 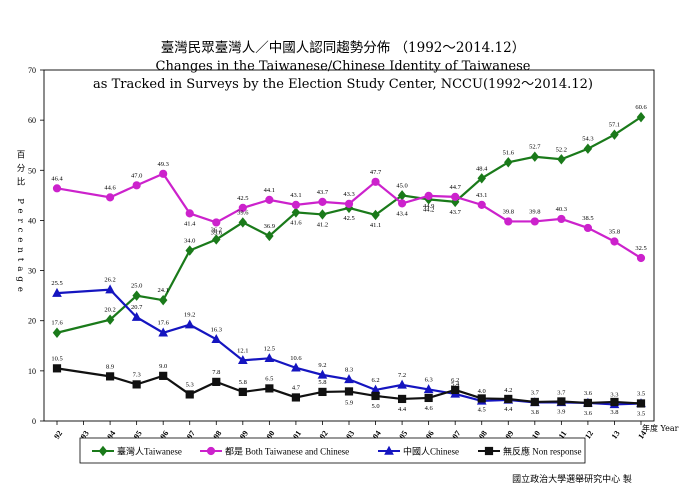 What do you see at coordinates (402, 375) in the screenshot?
I see `data-label: 7.2` at bounding box center [402, 375].